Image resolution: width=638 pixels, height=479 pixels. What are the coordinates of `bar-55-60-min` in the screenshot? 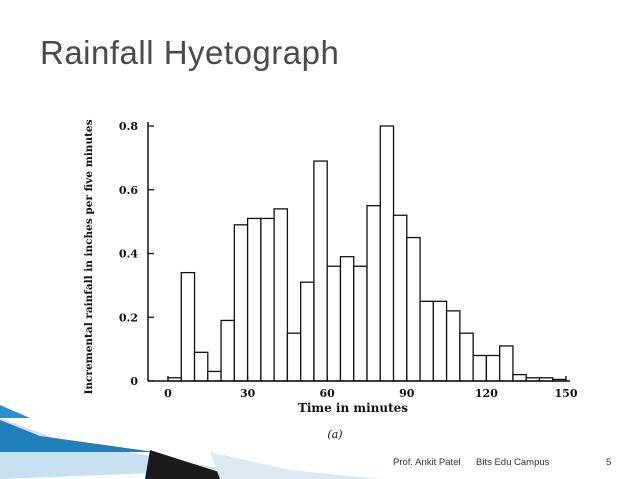 It's located at (320, 271).